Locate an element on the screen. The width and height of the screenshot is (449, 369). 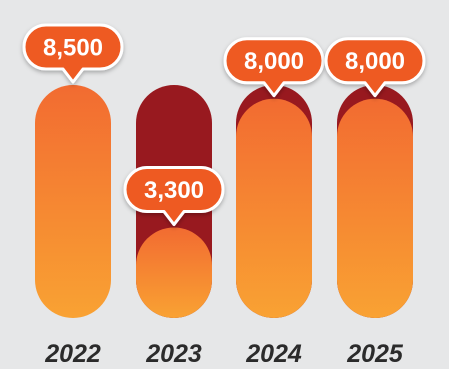
bar-2023 is located at coordinates (174, 272).